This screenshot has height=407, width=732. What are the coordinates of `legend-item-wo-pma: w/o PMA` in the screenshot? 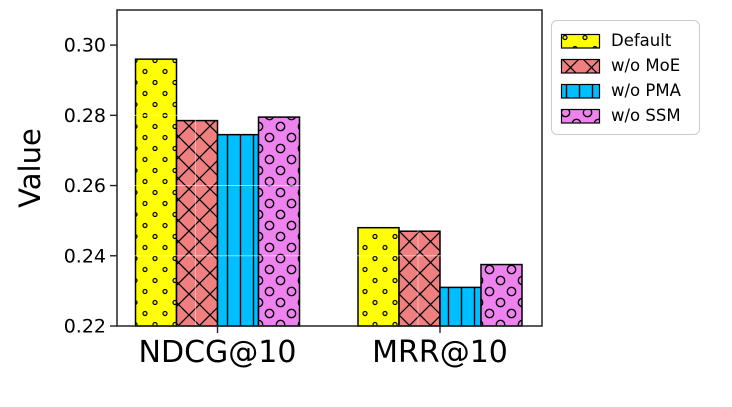 It's located at (629, 90).